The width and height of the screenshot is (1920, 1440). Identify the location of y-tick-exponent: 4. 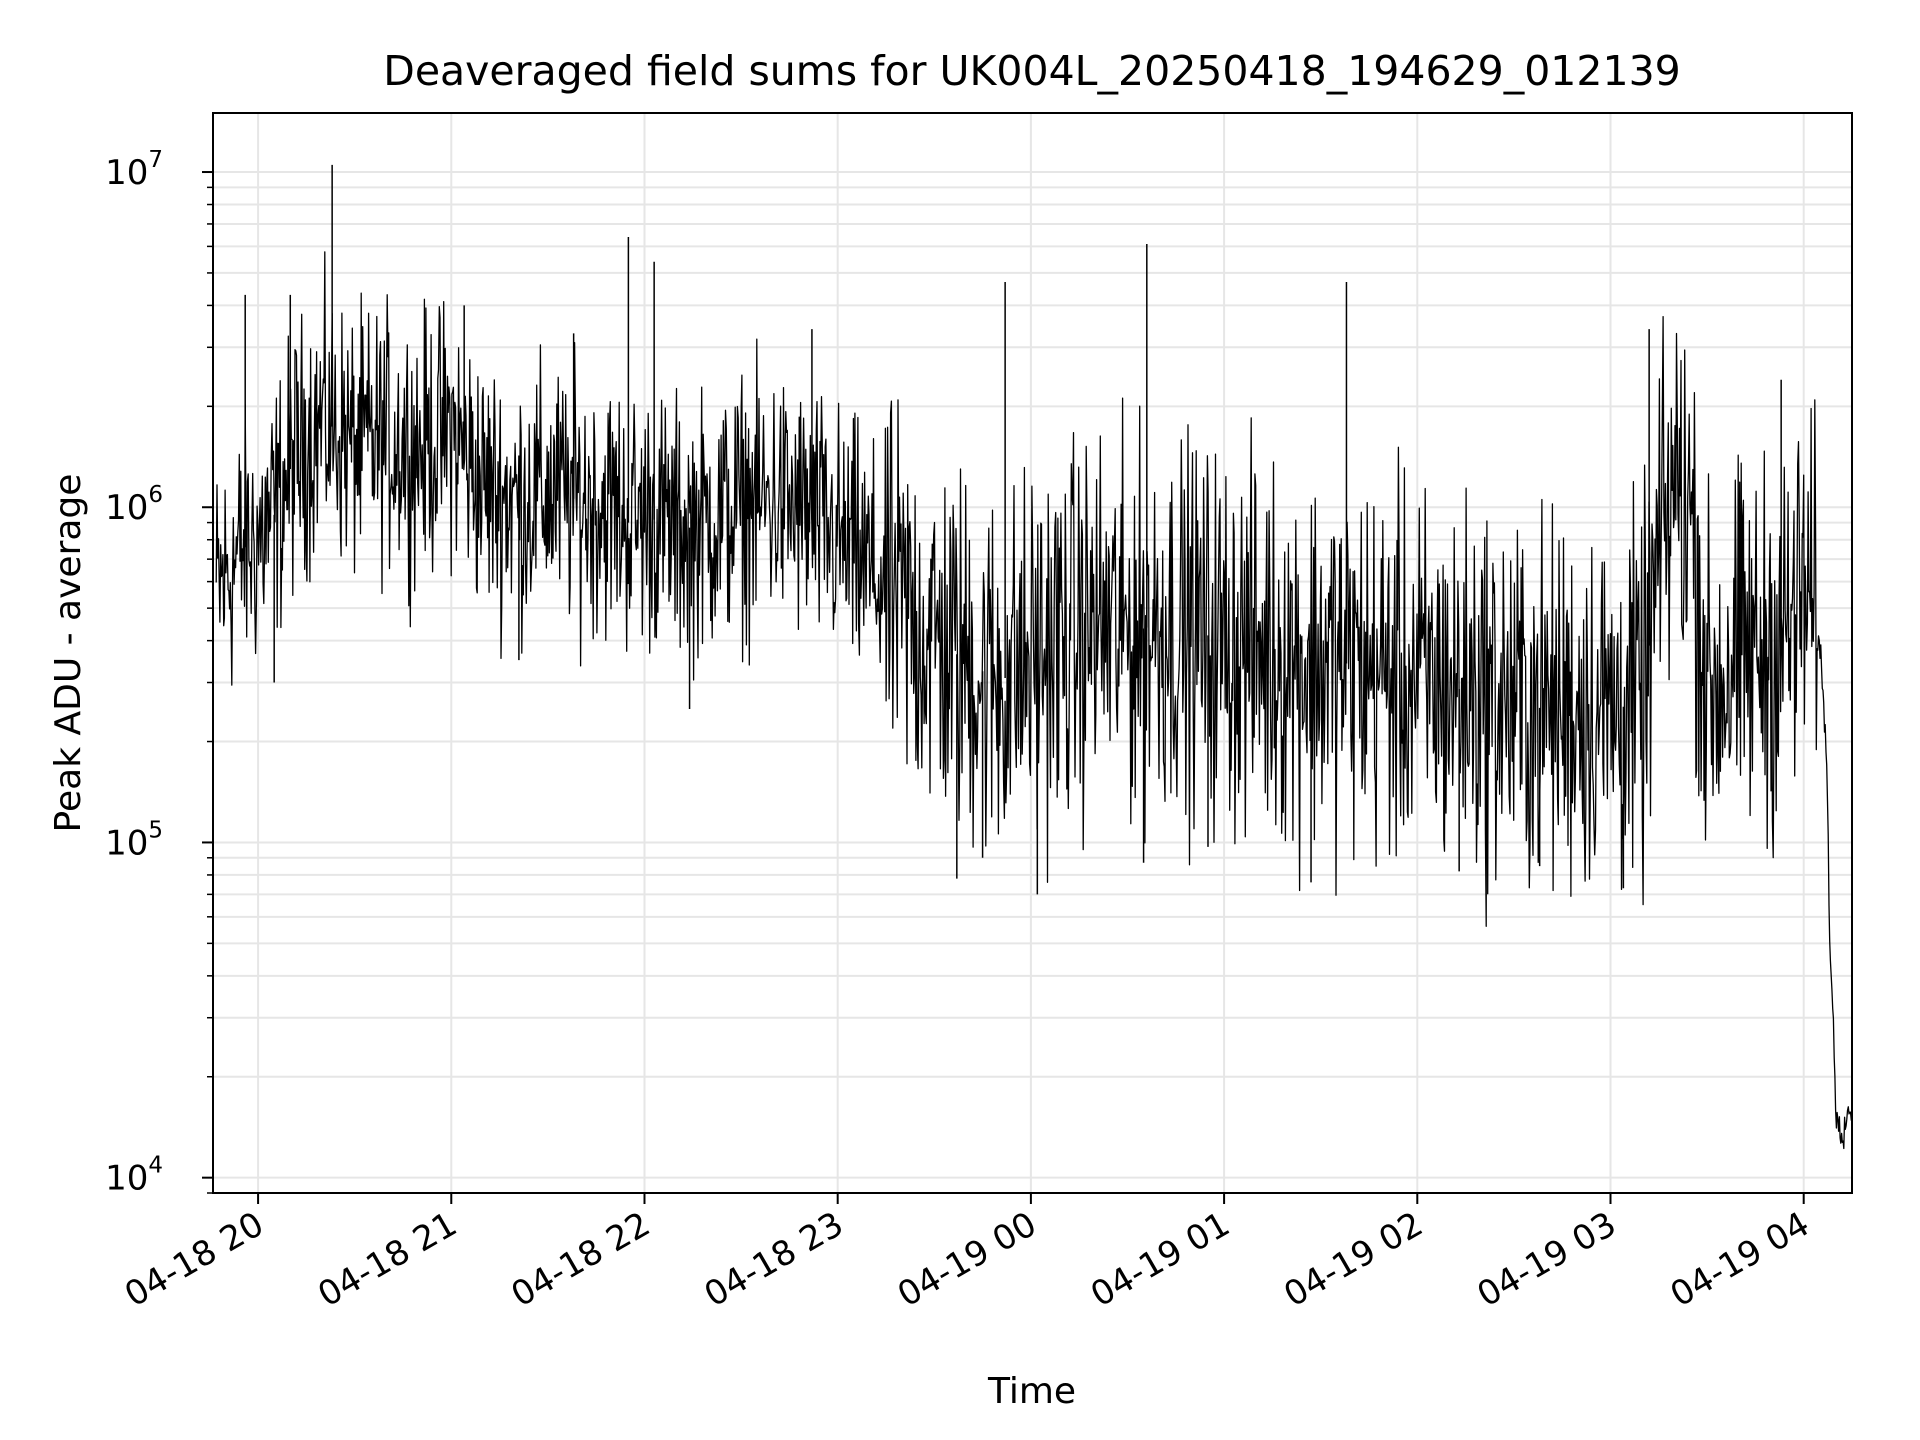
(155, 1166).